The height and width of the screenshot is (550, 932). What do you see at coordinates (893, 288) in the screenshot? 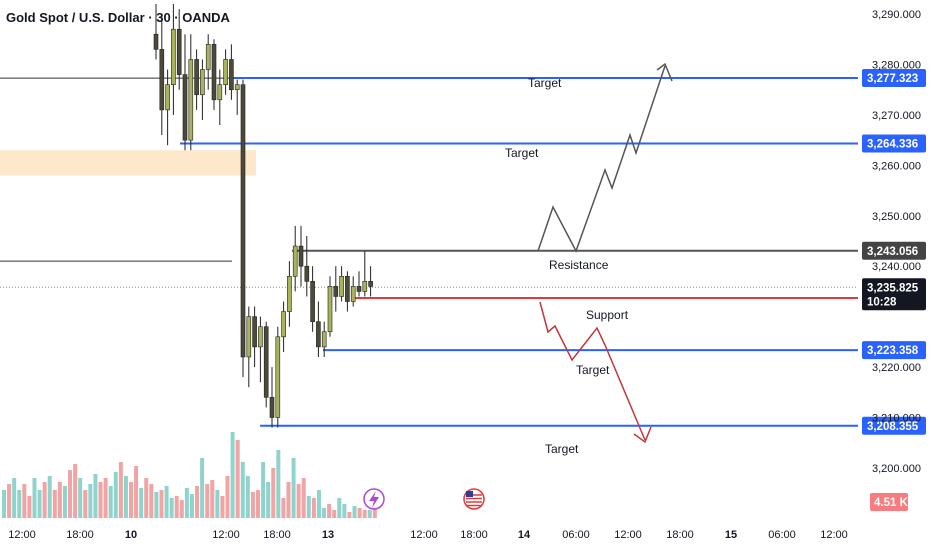
I see `current-price-label: 3,235.825` at bounding box center [893, 288].